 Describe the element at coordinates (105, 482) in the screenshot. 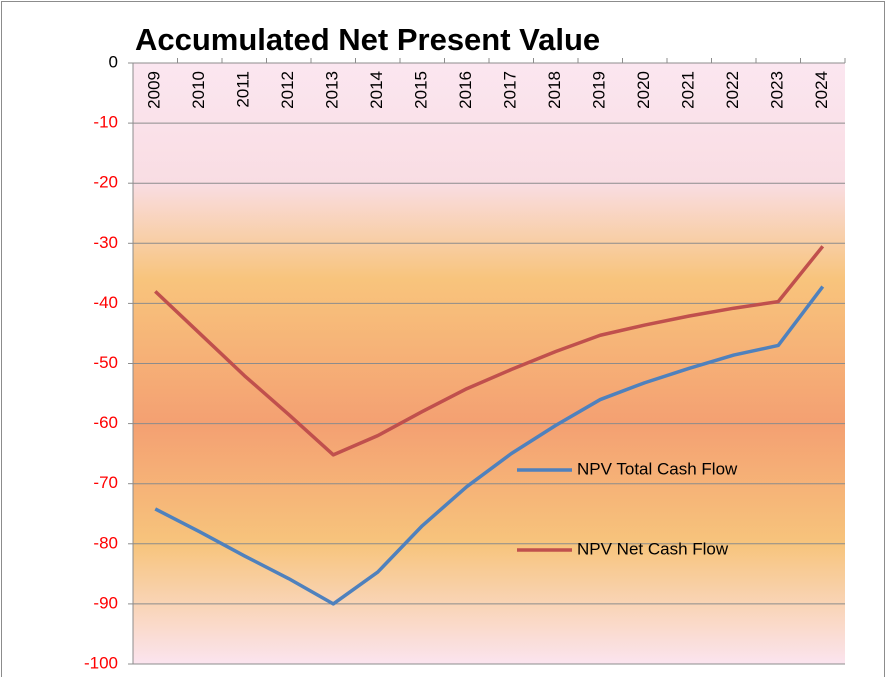

I see `y-tick-label: -70` at that location.